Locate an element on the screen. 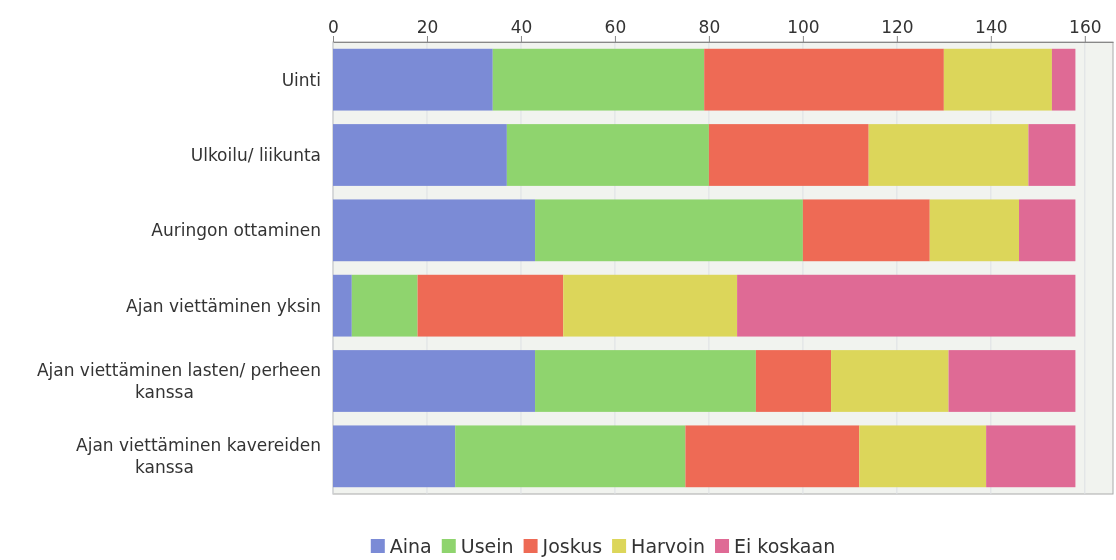 The height and width of the screenshot is (560, 1116). y-tick-label: Ulkoilu/ liikunta is located at coordinates (255, 154).